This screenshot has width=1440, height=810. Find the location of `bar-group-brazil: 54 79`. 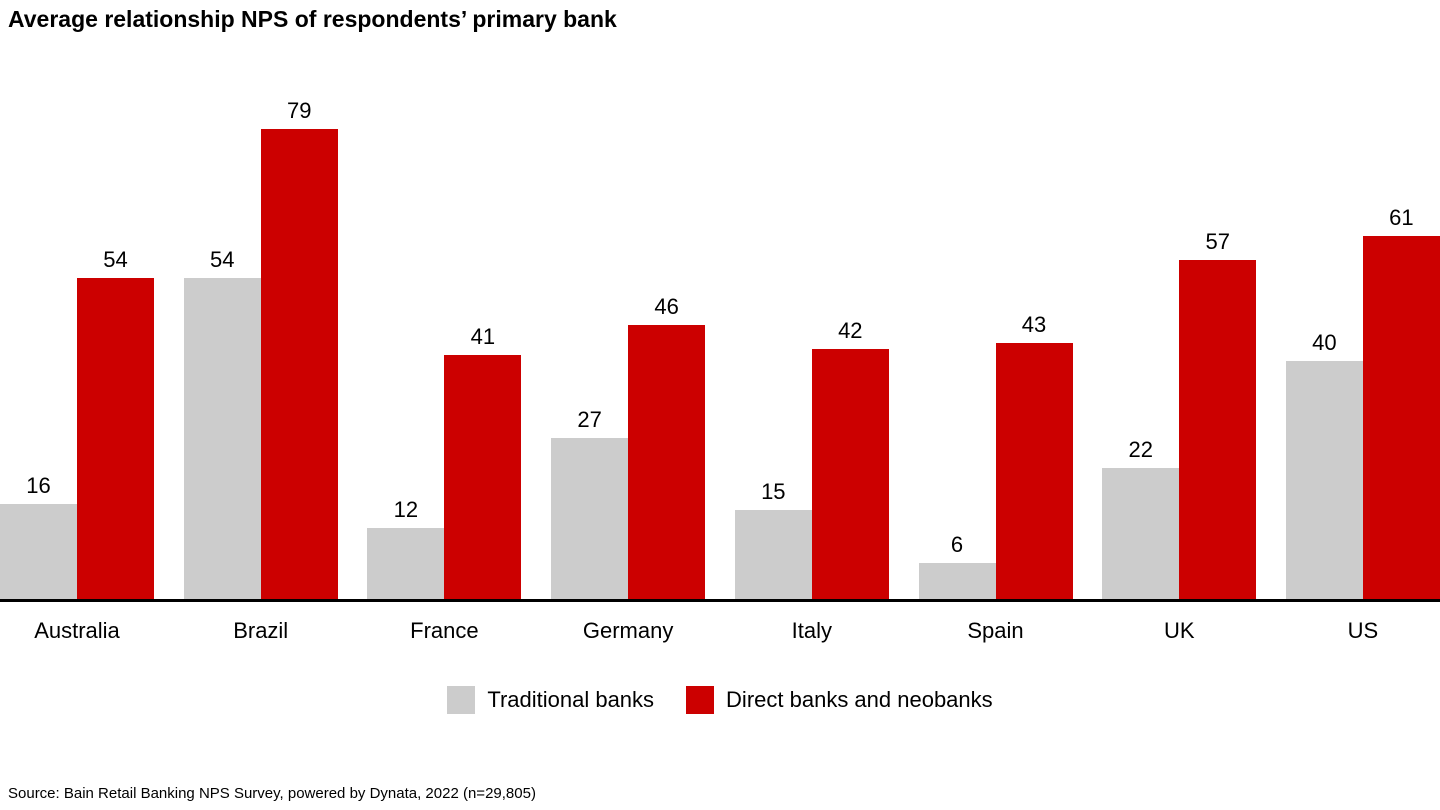

bar-group-brazil: 54 79 is located at coordinates (260, 348).